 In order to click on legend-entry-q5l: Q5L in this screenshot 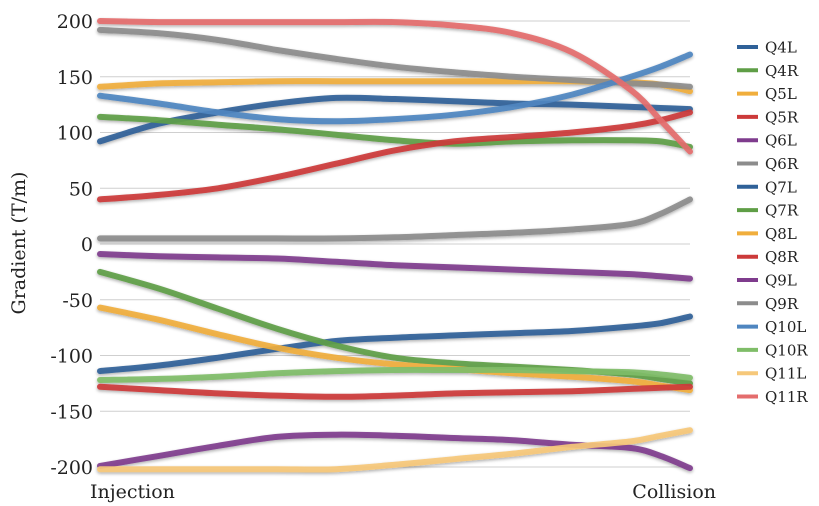, I will do `click(767, 94)`.